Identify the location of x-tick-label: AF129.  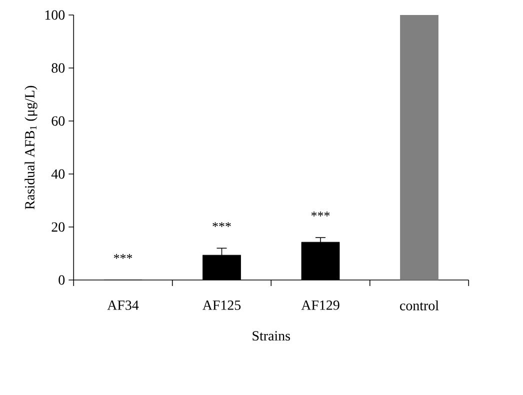
(320, 305).